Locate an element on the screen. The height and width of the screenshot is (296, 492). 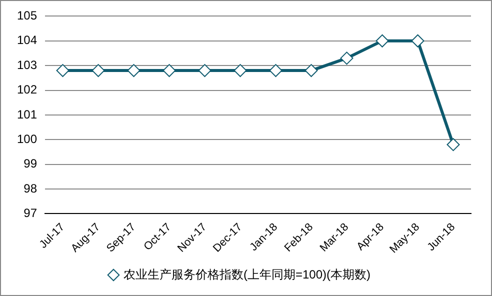
y-tick-label: 99 is located at coordinates (31, 163).